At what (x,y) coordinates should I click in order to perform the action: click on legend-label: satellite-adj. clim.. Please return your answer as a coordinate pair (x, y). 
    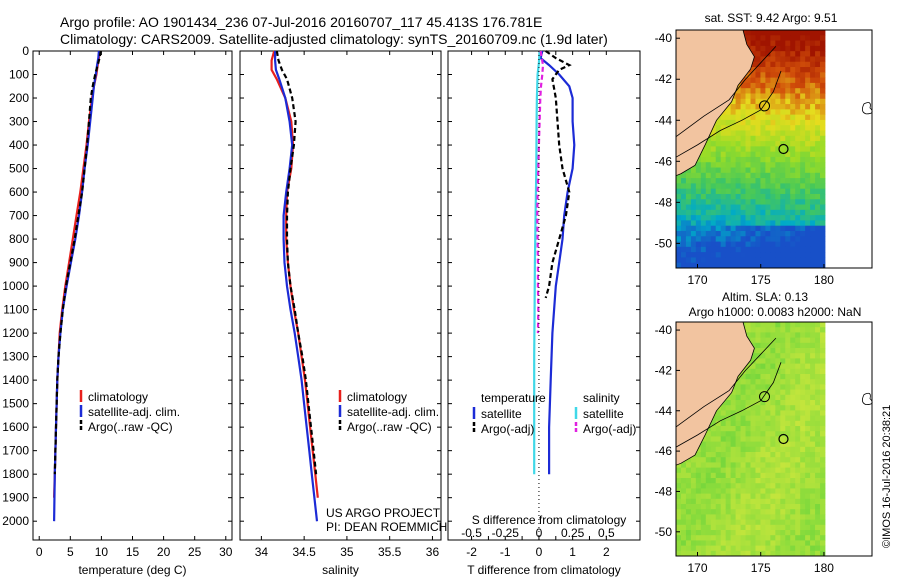
    Looking at the image, I should click on (393, 412).